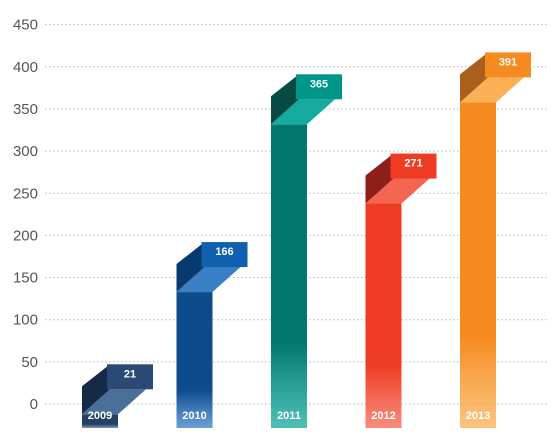 This screenshot has width=560, height=442. Describe the element at coordinates (383, 416) in the screenshot. I see `x-tick-label: 2012` at that location.